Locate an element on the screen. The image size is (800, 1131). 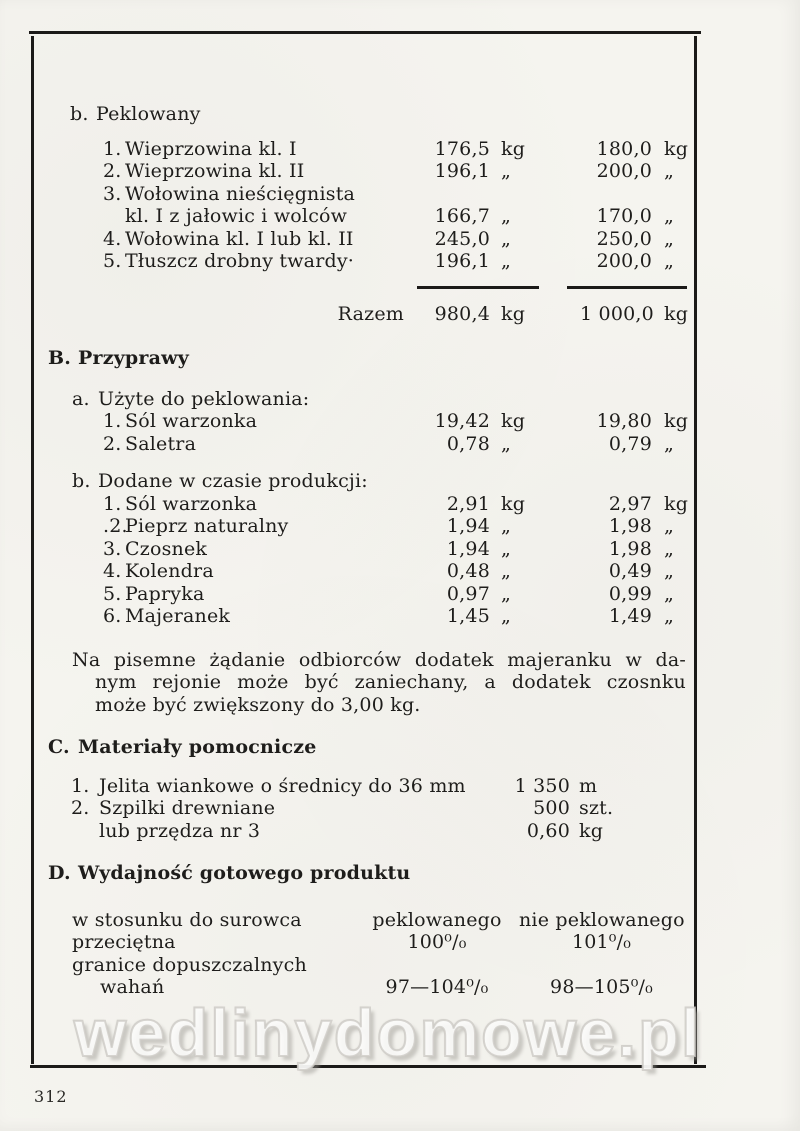
yield-col-uncured: 101⁰/₀ is located at coordinates (601, 942).